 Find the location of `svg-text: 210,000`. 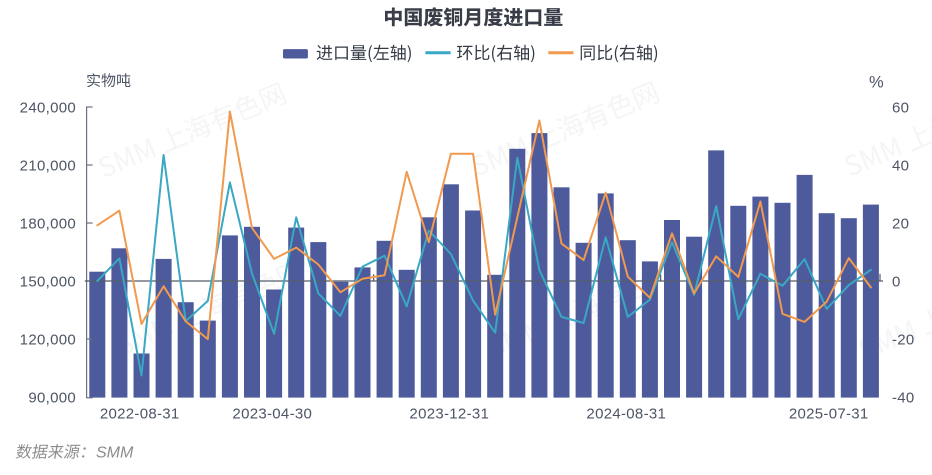

svg-text: 210,000 is located at coordinates (48, 165).